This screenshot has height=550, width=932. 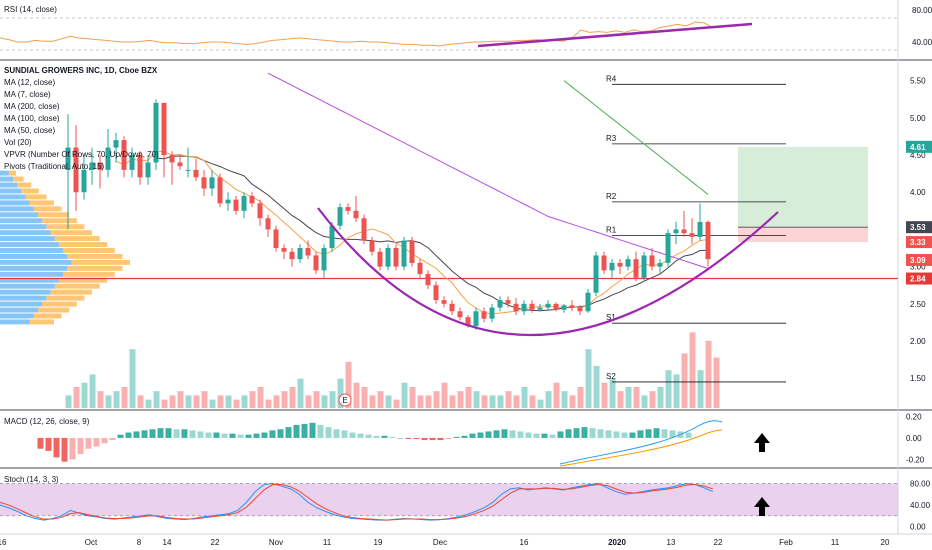 What do you see at coordinates (344, 400) in the screenshot?
I see `earnings-marker-label: E` at bounding box center [344, 400].